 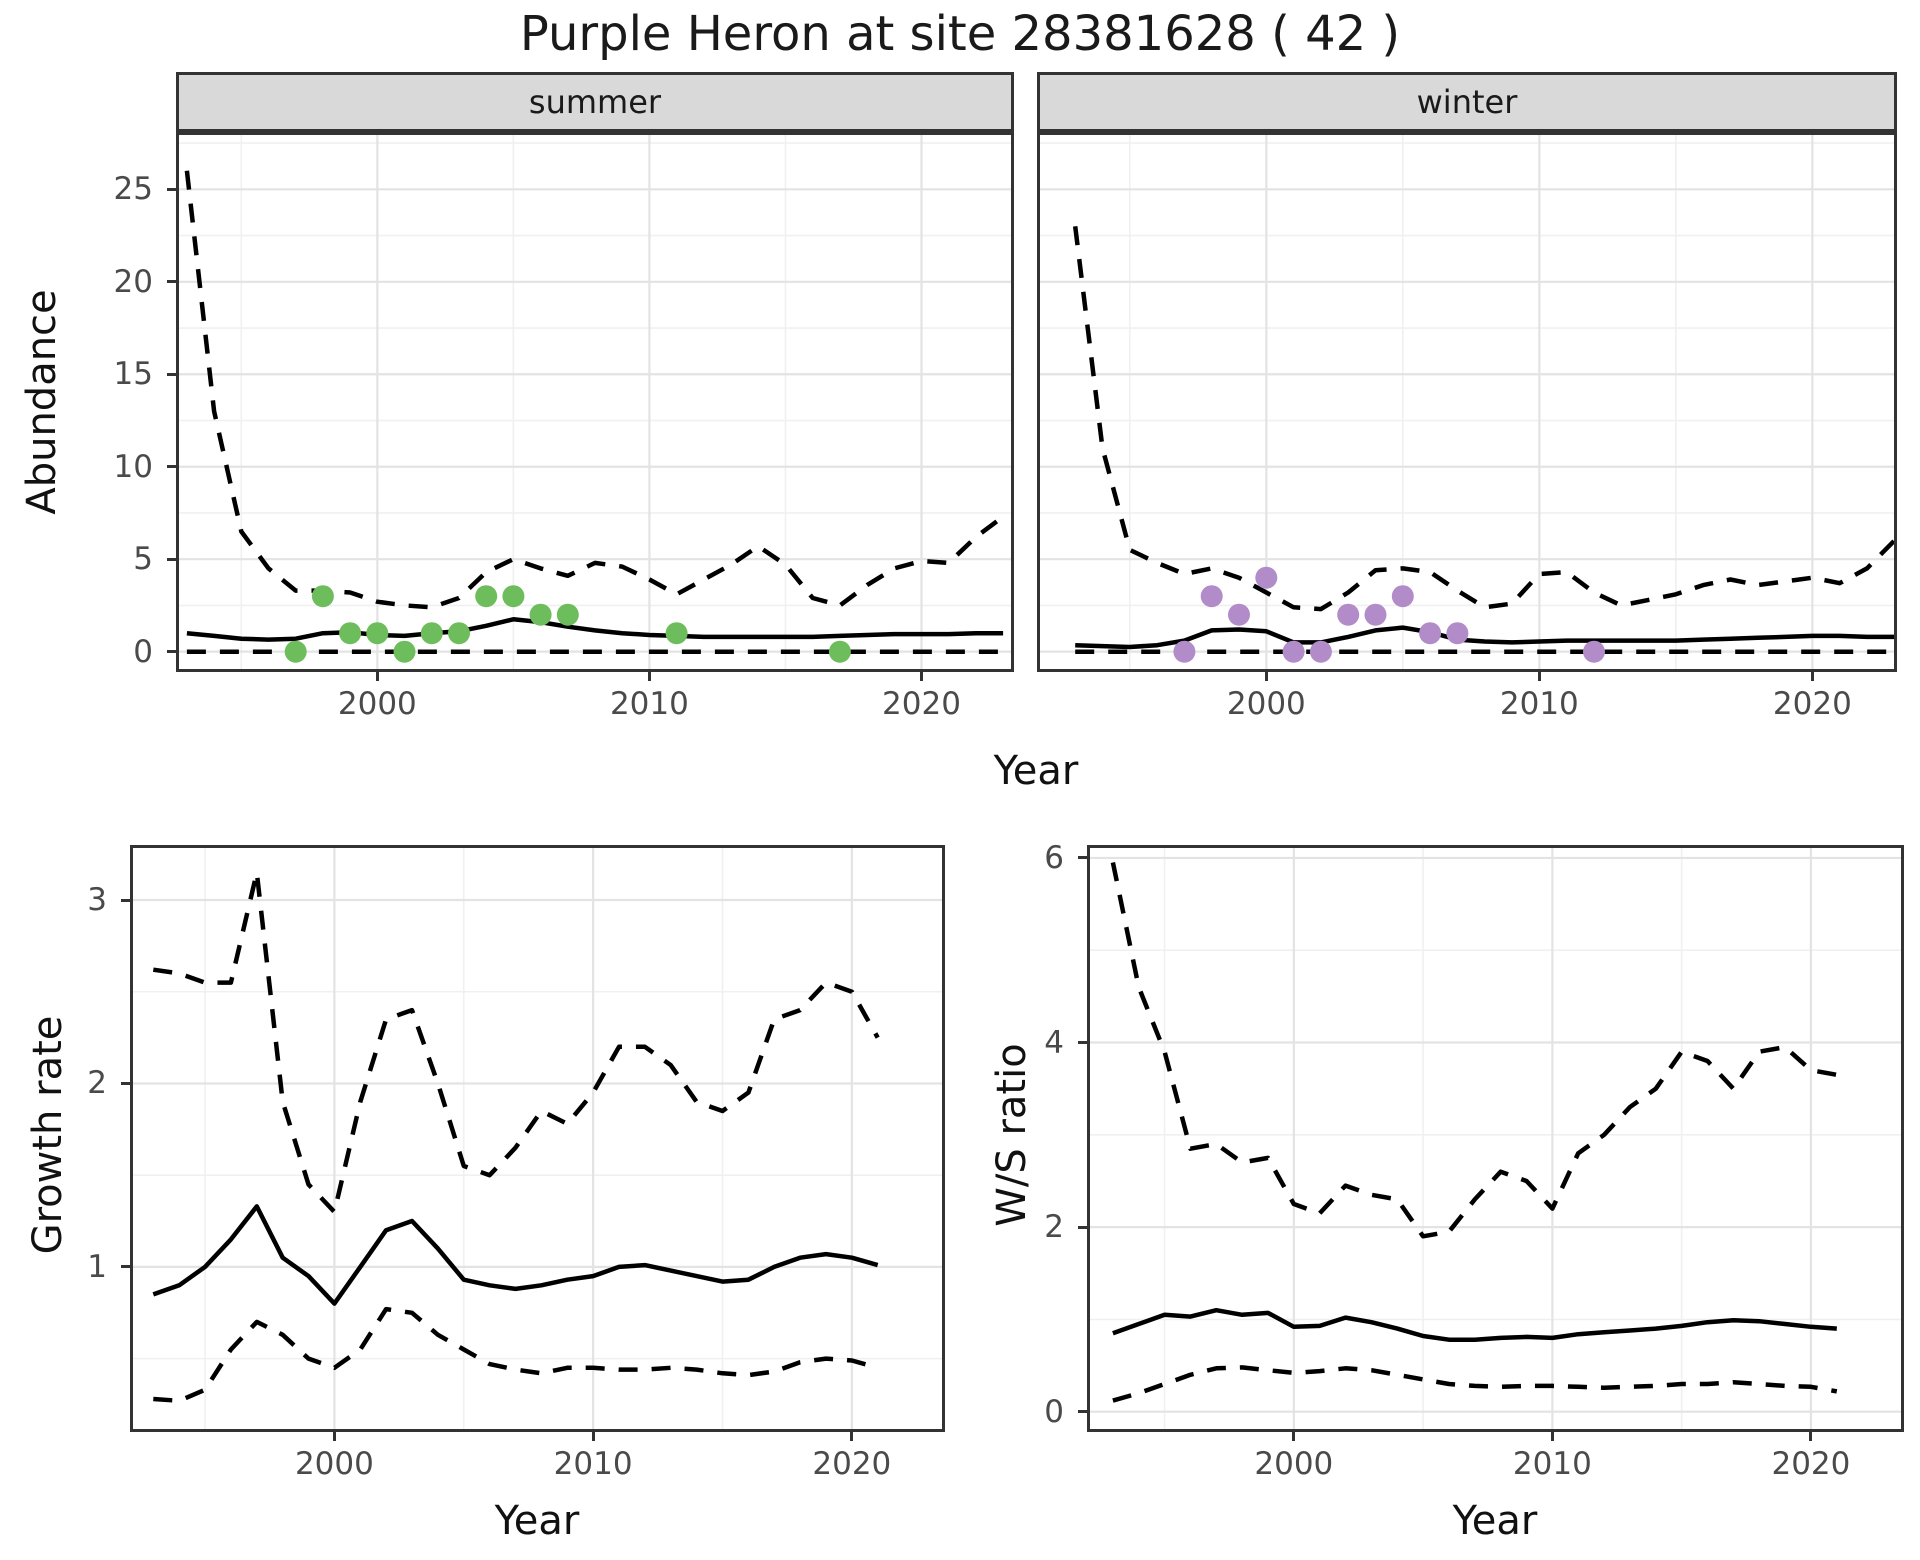 What do you see at coordinates (133, 281) in the screenshot?
I see `y-tick-label: 20` at bounding box center [133, 281].